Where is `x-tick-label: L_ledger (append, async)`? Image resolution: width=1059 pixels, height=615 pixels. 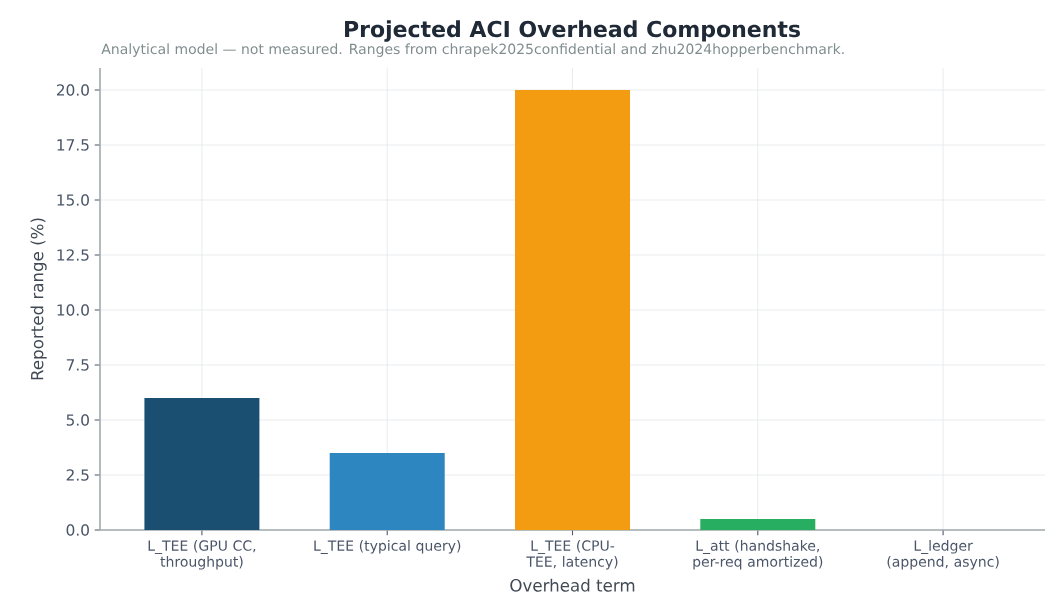 x-tick-label: L_ledger (append, async) is located at coordinates (943, 555).